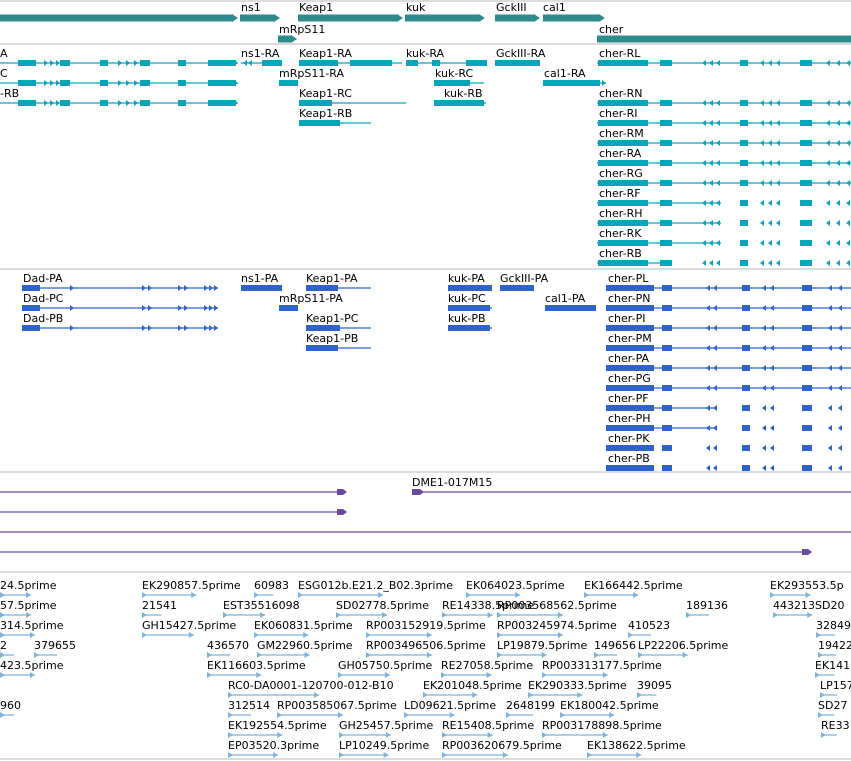 The width and height of the screenshot is (851, 761). What do you see at coordinates (808, 605) in the screenshot?
I see `est-label: 443213SD20` at bounding box center [808, 605].